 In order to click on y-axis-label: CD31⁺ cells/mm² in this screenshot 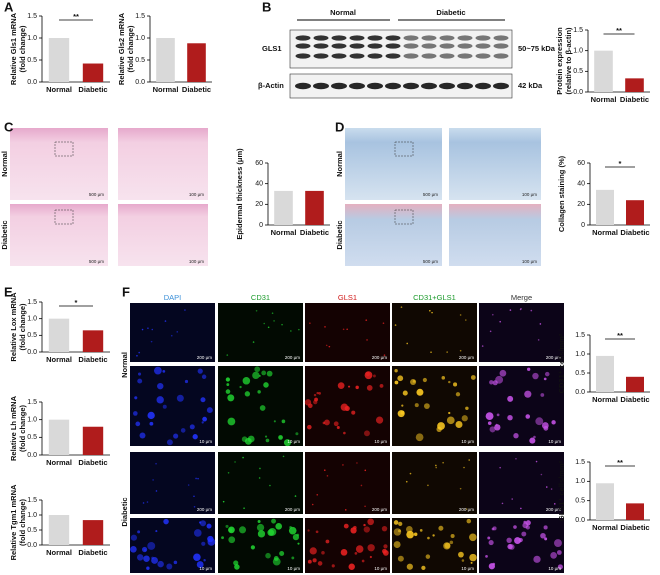, I will do `click(561, 363)`.